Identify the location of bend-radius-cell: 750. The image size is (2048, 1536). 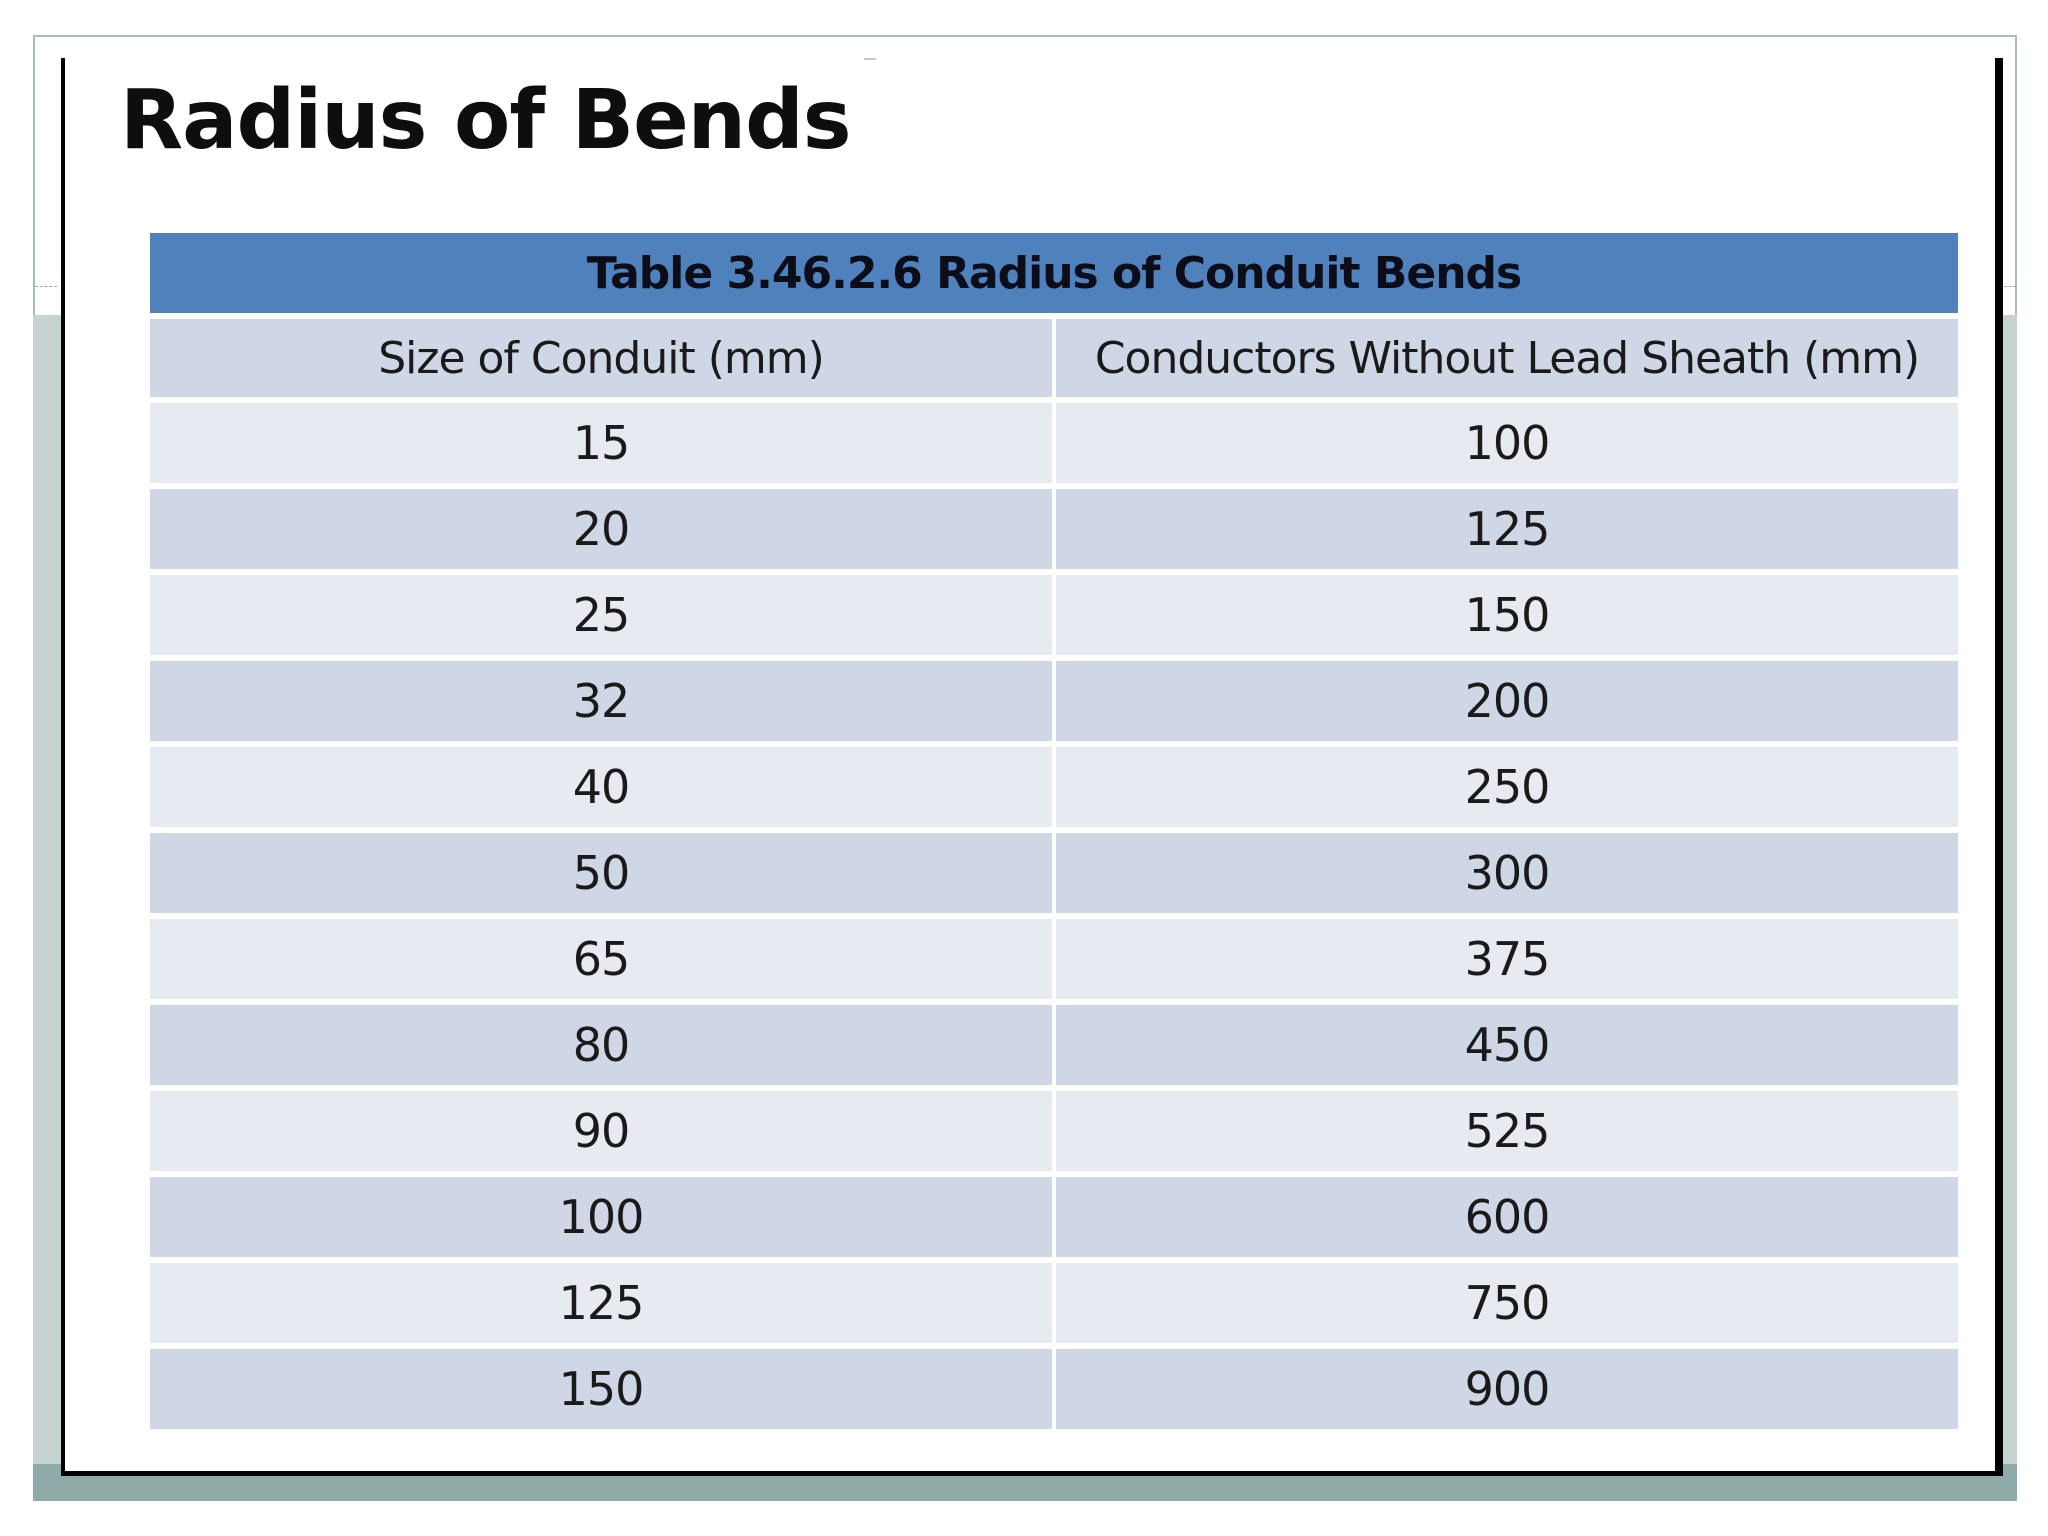
(1505, 1304).